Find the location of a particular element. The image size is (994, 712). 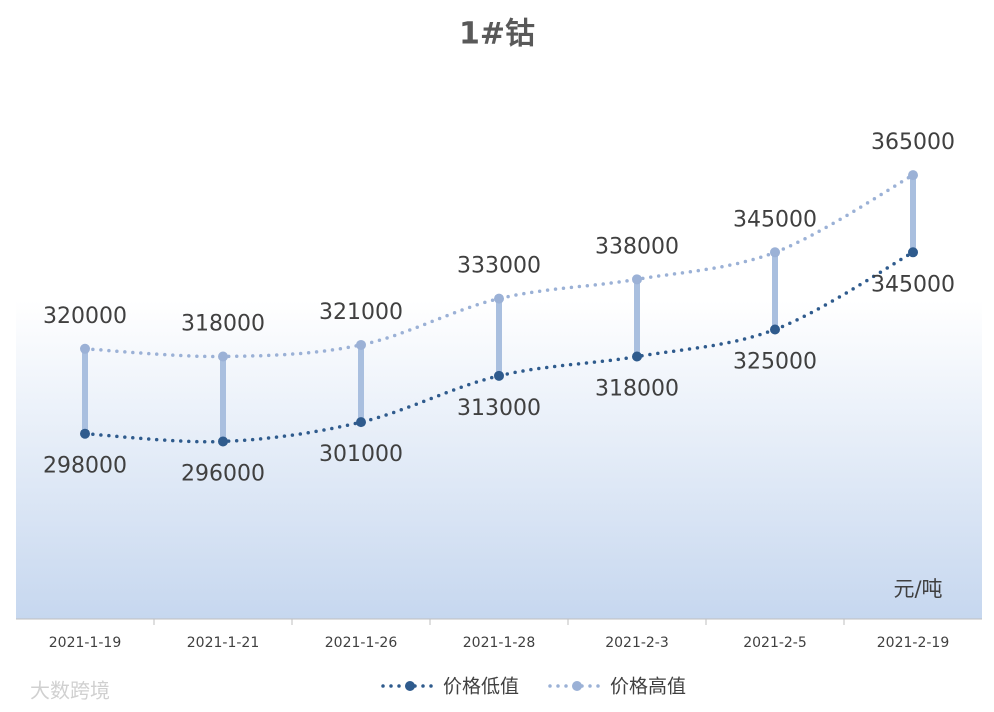

x-tick-label: 2021-1-19 is located at coordinates (85, 643).